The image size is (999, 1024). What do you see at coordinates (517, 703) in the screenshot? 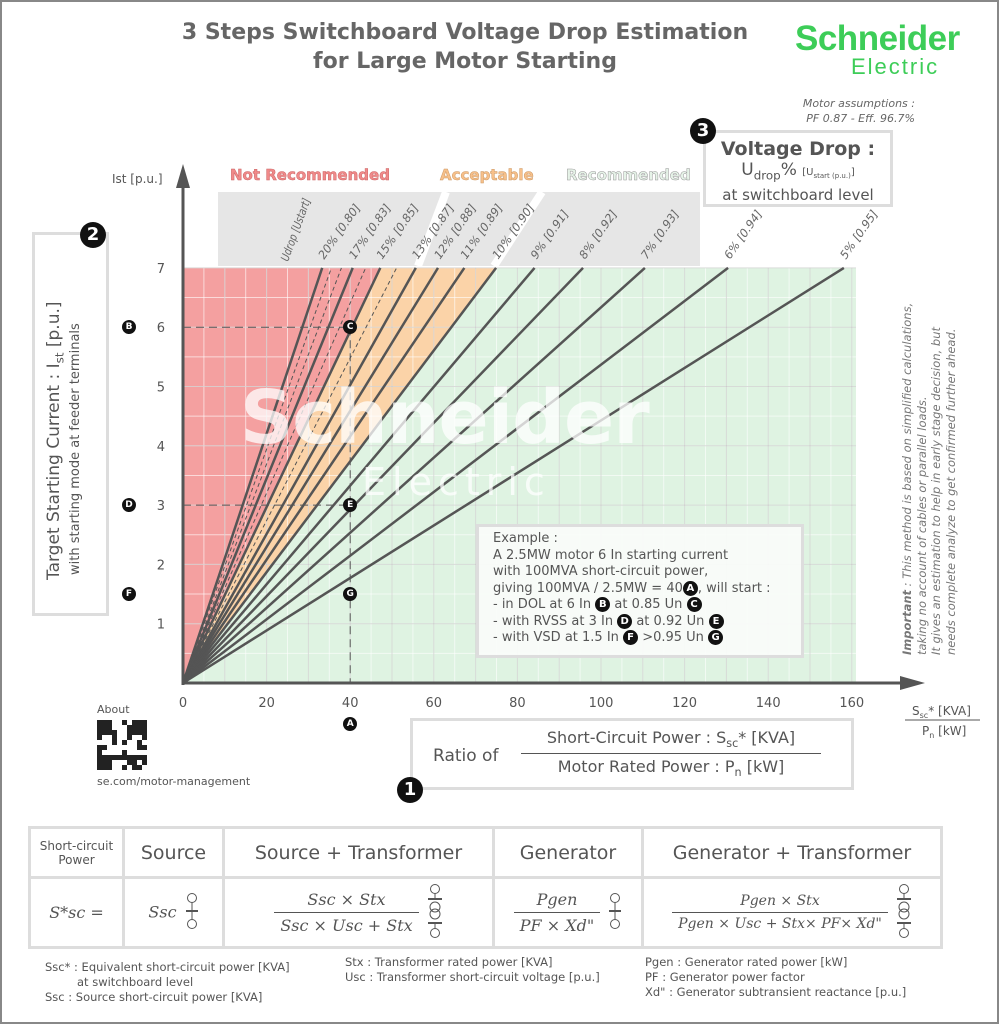
I see `x-tick-label: 80` at bounding box center [517, 703].